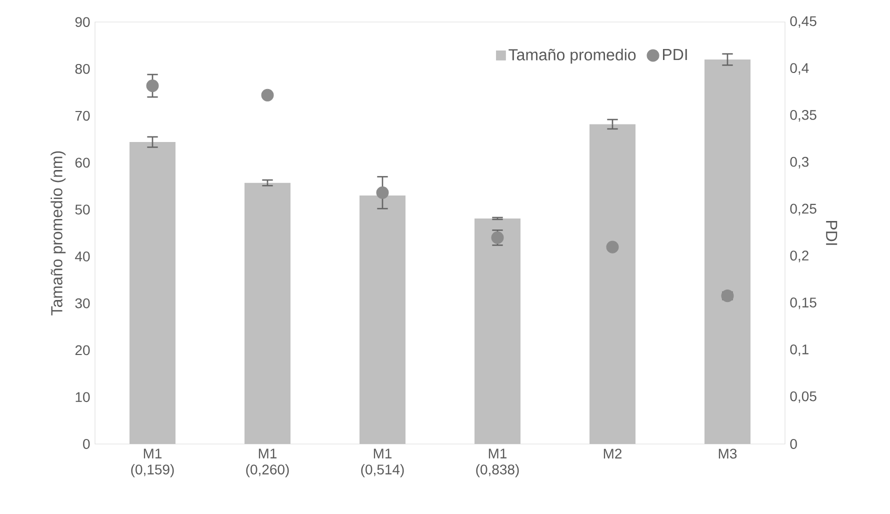  I want to click on y2-axis-title: PDI, so click(832, 232).